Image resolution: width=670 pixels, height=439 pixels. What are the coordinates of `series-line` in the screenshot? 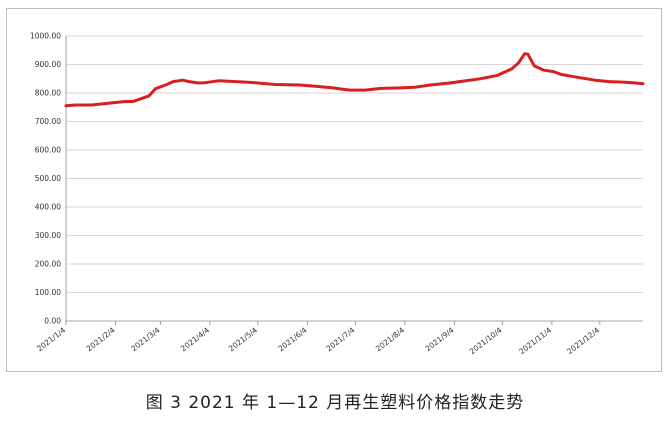 It's located at (354, 80).